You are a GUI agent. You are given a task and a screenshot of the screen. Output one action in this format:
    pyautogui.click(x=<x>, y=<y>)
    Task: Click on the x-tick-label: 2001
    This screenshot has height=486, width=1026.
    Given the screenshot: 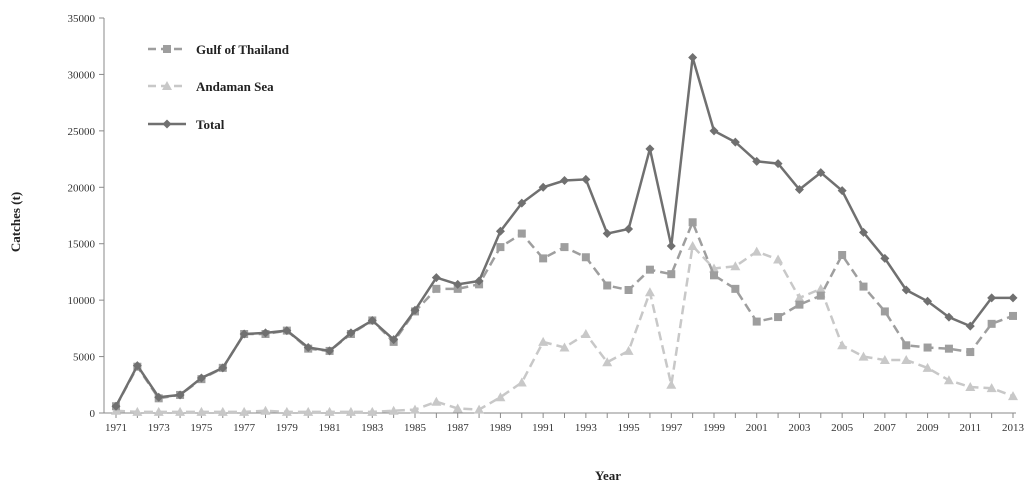 What is the action you would take?
    pyautogui.click(x=757, y=428)
    